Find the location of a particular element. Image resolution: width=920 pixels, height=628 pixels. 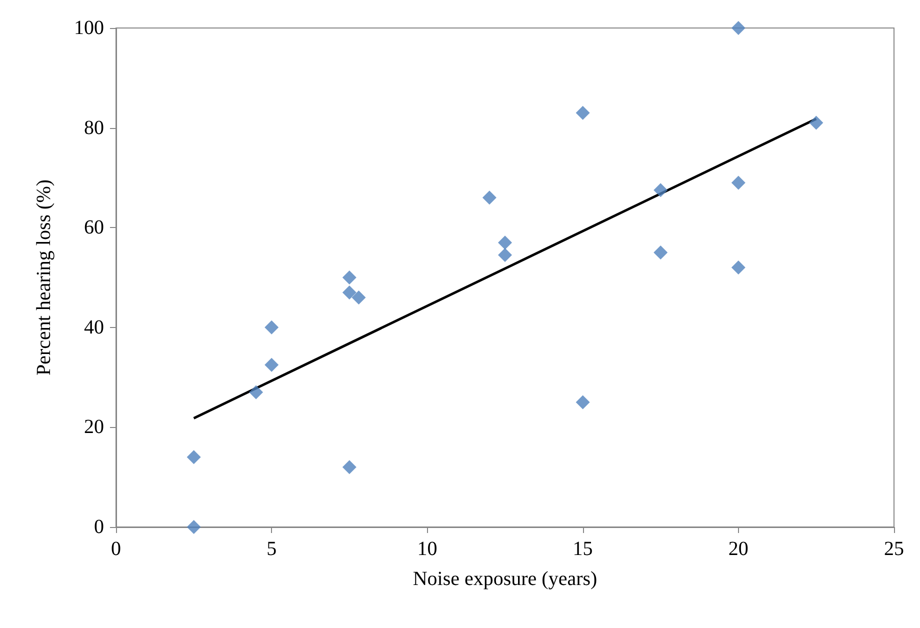

x-tick-label: 20 is located at coordinates (738, 549).